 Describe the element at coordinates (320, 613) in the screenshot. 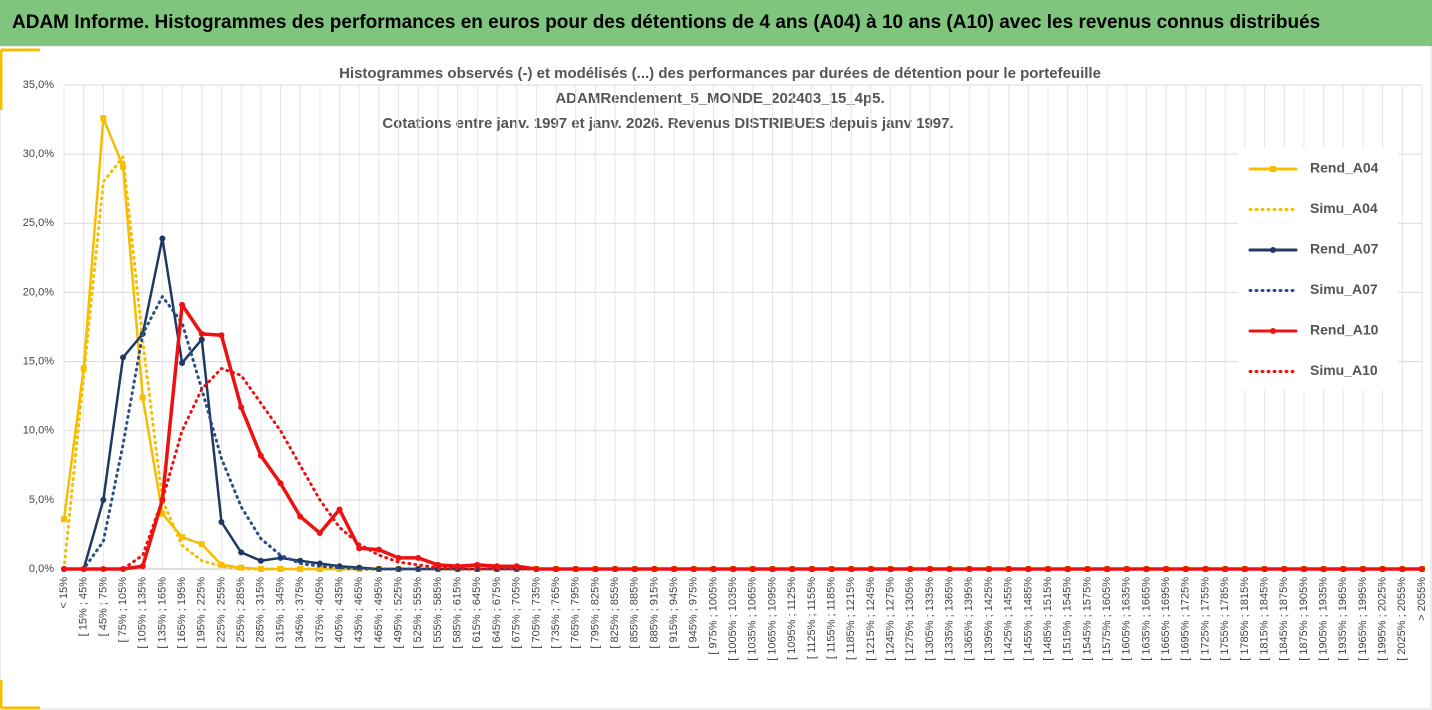

I see `x-tick-label: [ 375% ; 405%` at that location.